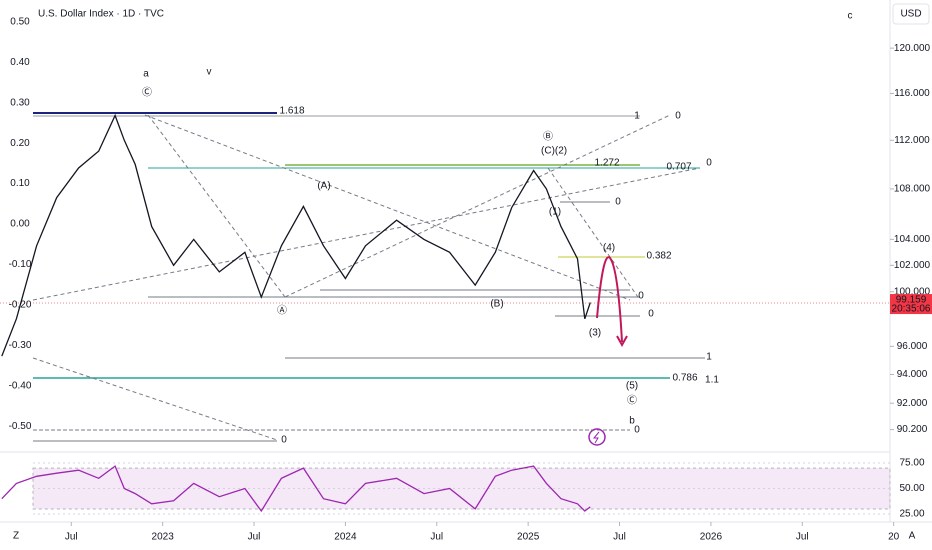 This screenshot has width=932, height=550. I want to click on y2-tick-label: -0.10, so click(20, 264).